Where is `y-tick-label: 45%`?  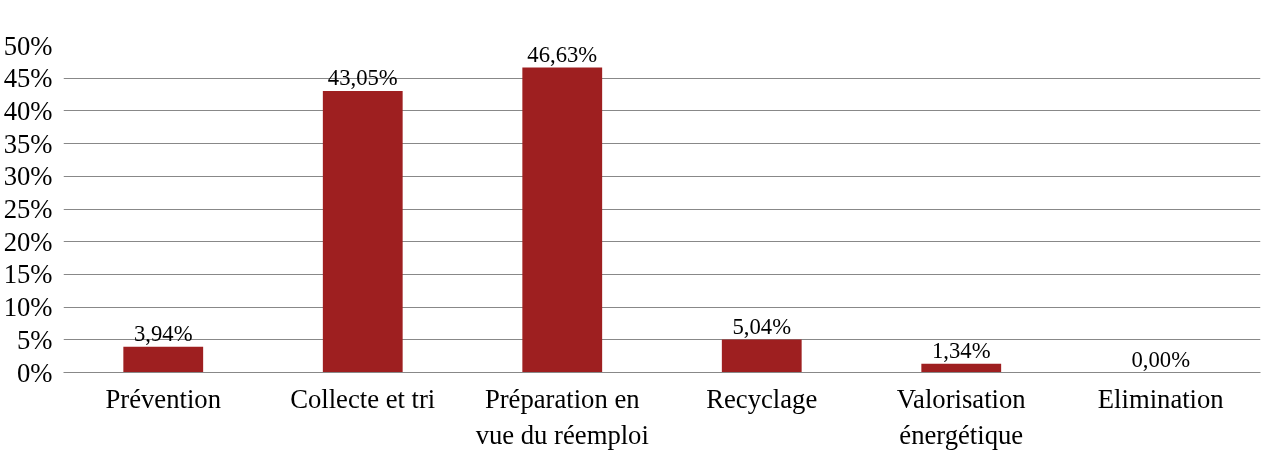
y-tick-label: 45% is located at coordinates (28, 78).